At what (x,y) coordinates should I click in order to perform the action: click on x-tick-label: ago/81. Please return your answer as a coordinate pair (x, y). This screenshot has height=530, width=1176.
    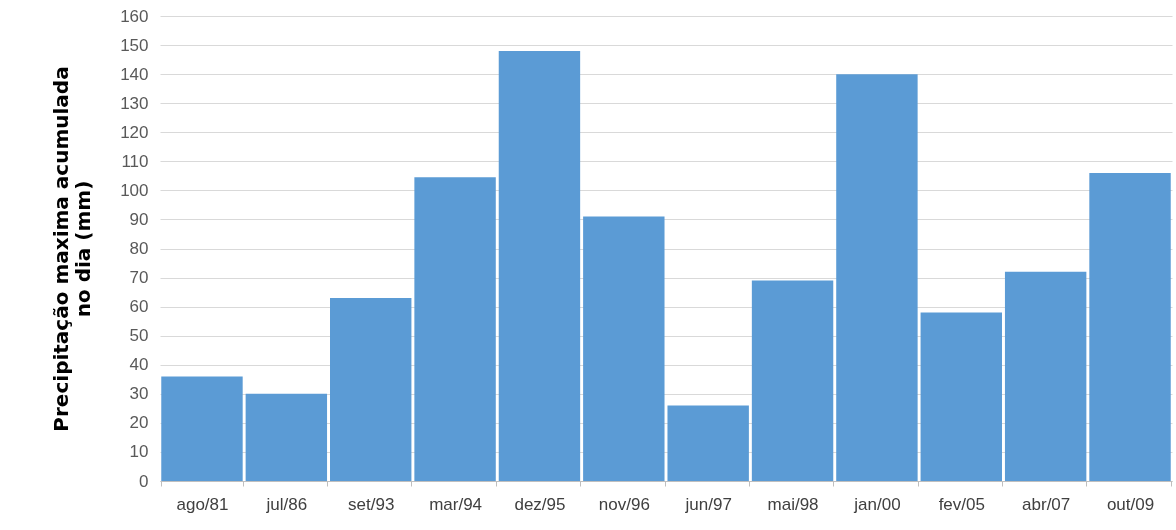
    Looking at the image, I should click on (202, 504).